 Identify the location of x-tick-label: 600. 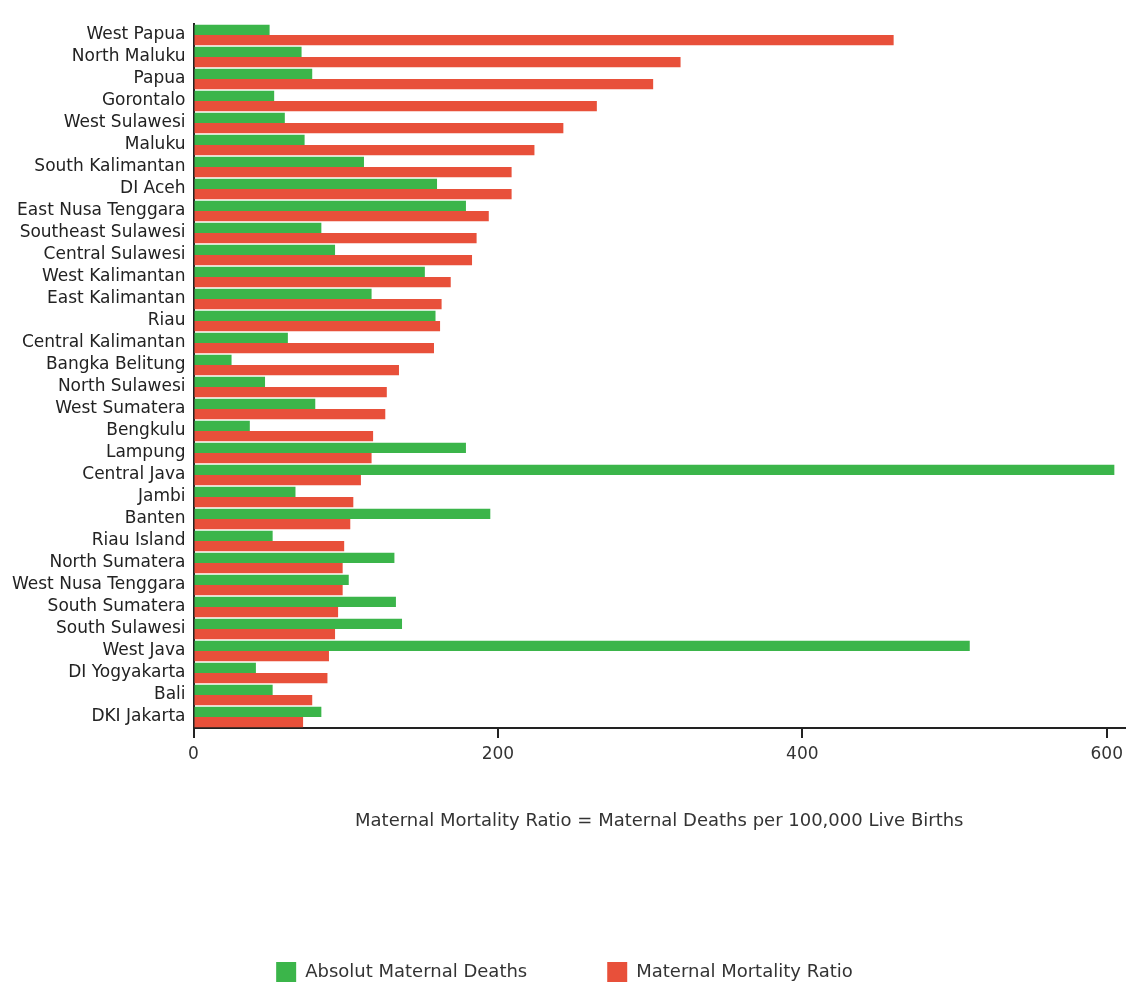
(1106, 752).